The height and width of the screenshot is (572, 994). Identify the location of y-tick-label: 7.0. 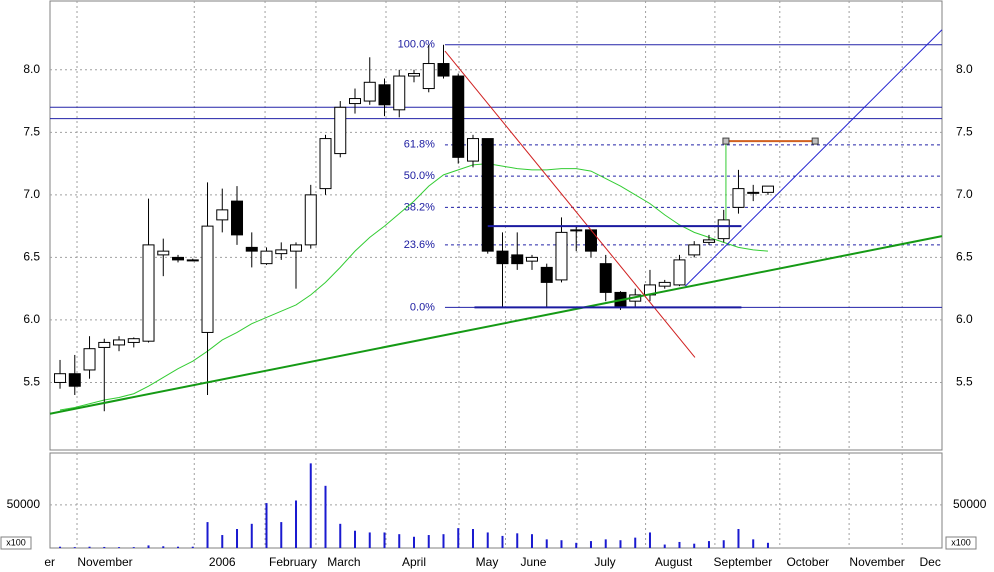
(964, 194).